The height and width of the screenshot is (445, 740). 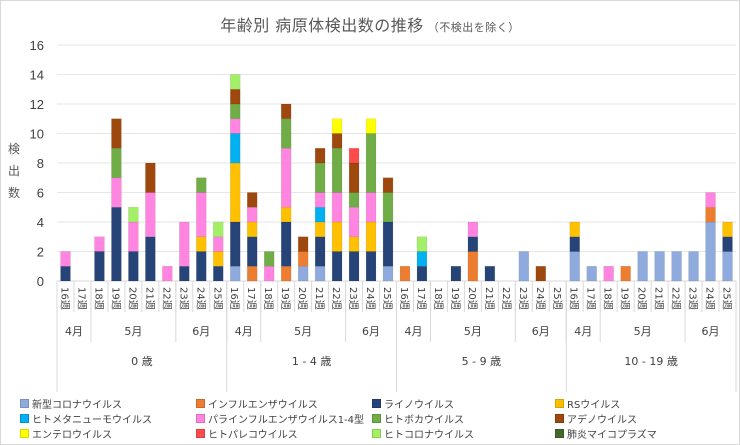 What do you see at coordinates (77, 405) in the screenshot?
I see `legend-label: 新型コロナウイルス` at bounding box center [77, 405].